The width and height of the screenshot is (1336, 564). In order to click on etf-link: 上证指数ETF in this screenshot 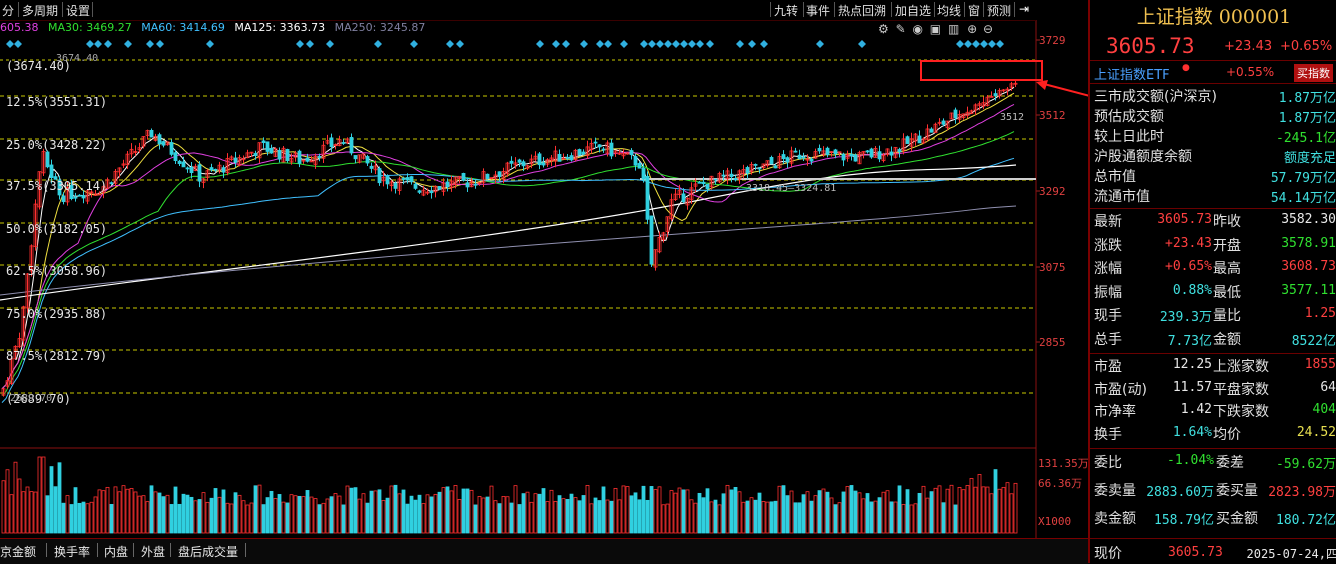, I will do `click(1132, 75)`.